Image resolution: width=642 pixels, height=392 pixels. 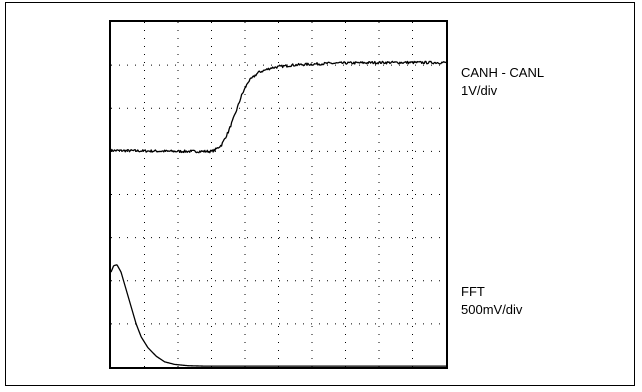 I want to click on scale-label-canh: 1V/div, so click(x=479, y=90).